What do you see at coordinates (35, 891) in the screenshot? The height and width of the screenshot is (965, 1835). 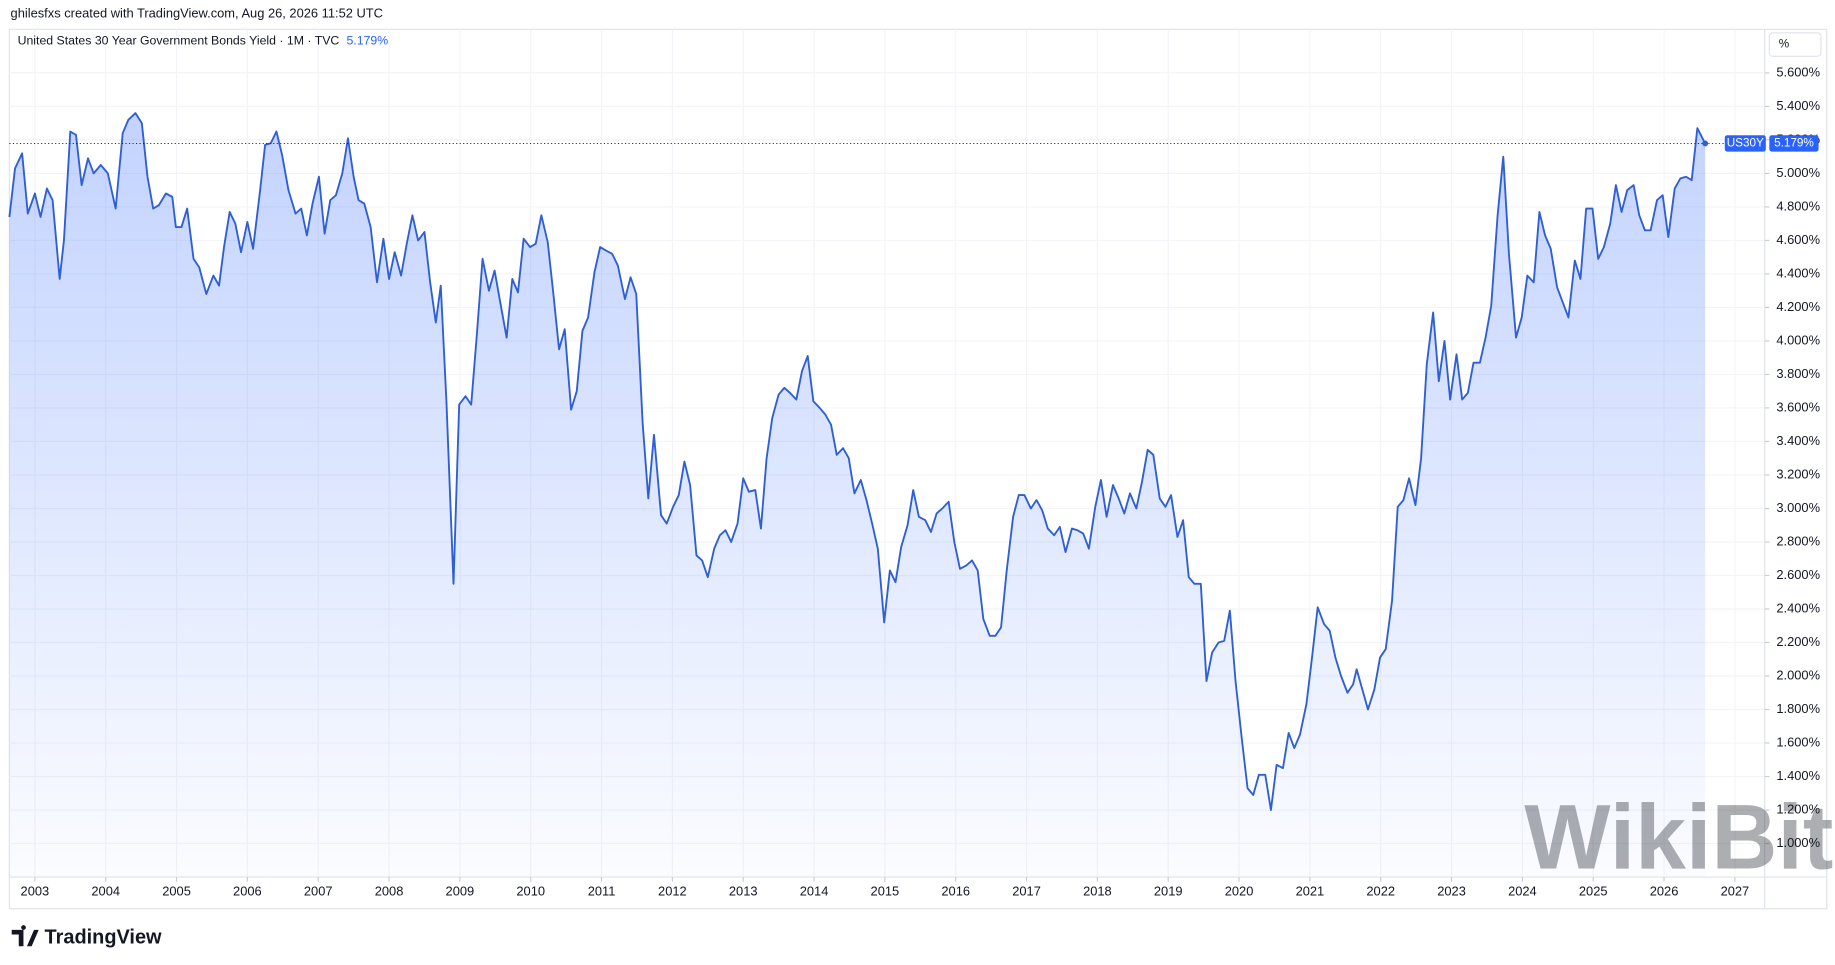 I see `x-tick-label: 2003` at bounding box center [35, 891].